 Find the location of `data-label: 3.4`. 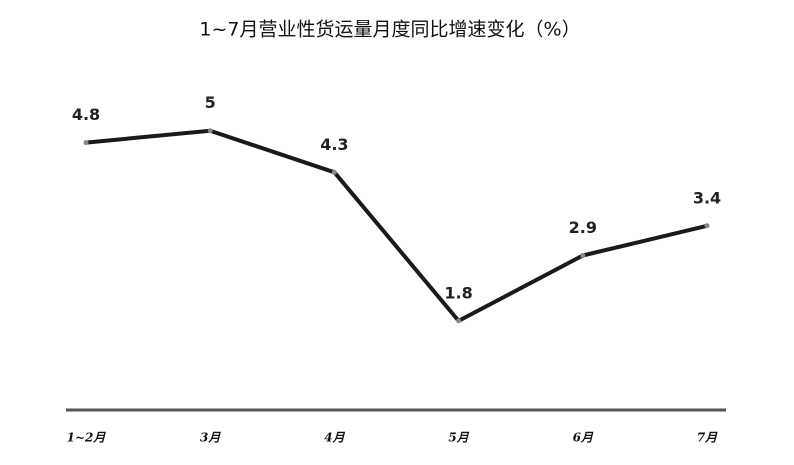

data-label: 3.4 is located at coordinates (707, 197).